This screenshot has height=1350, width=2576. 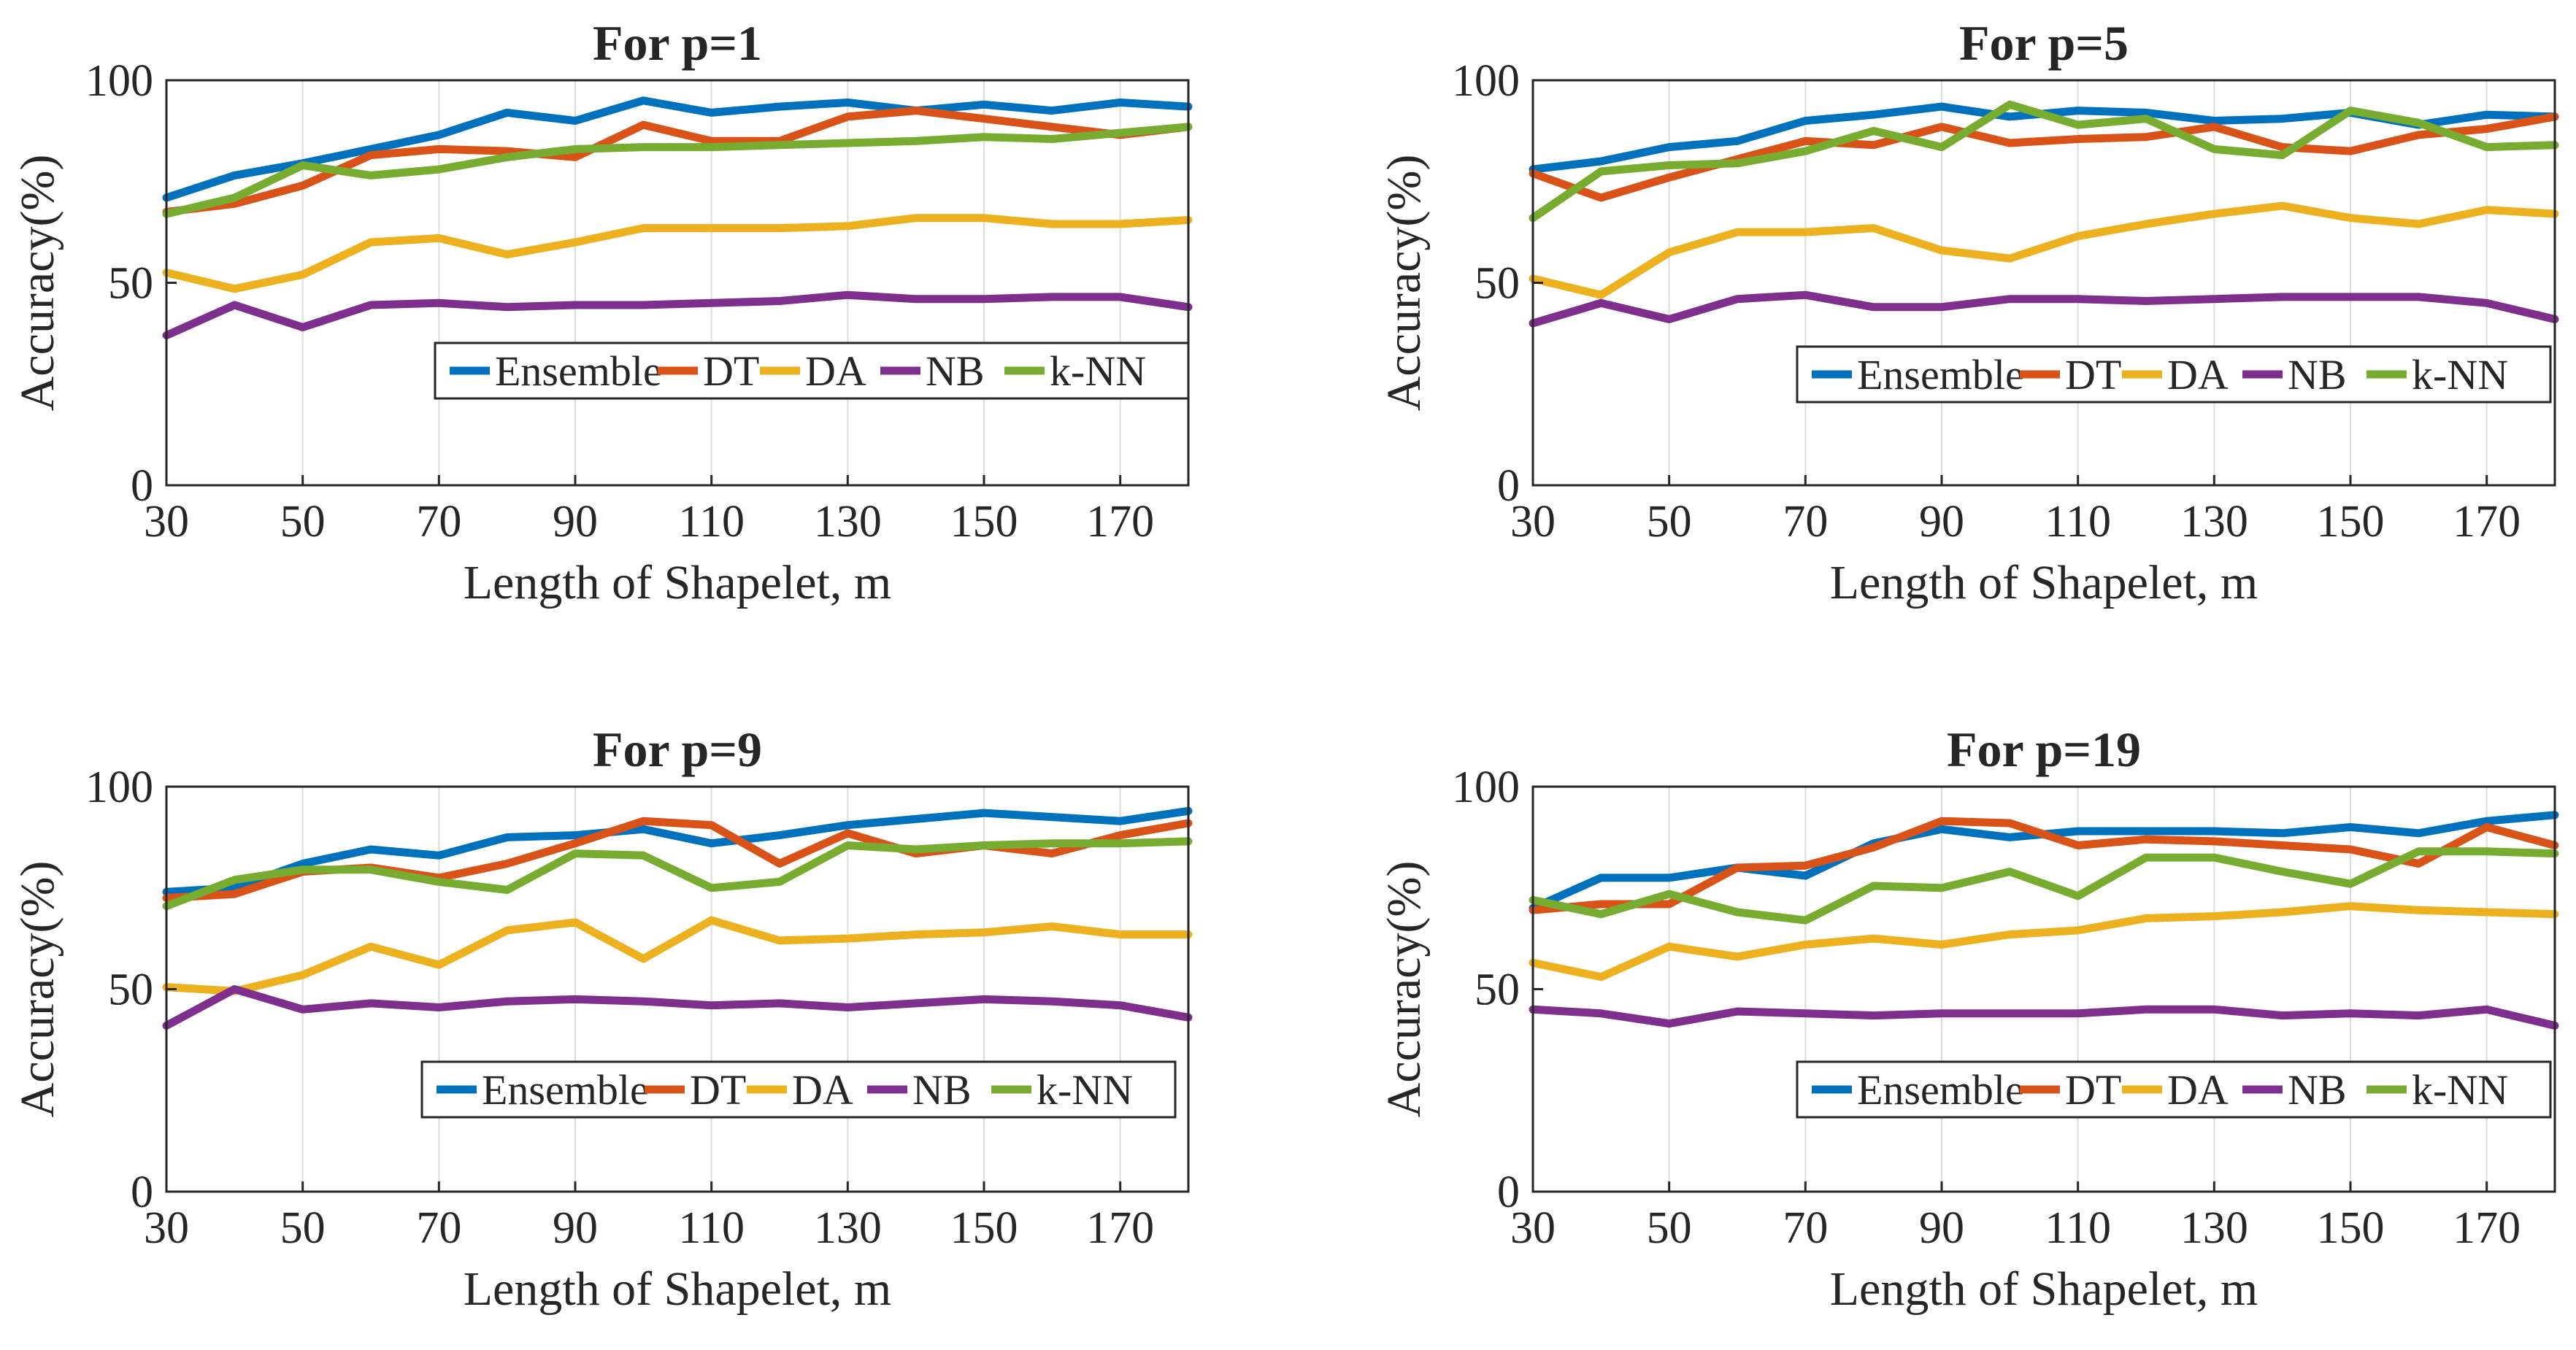 What do you see at coordinates (677, 749) in the screenshot?
I see `chart-title: For p=9` at bounding box center [677, 749].